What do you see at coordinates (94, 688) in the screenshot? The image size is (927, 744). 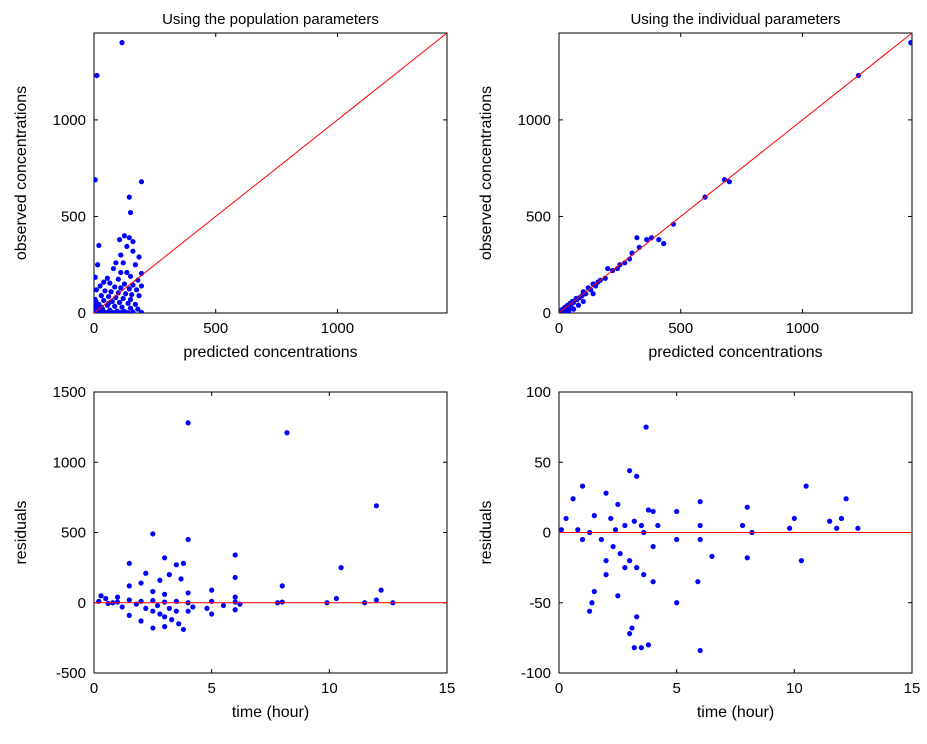 I see `x-tick-label: 0` at bounding box center [94, 688].